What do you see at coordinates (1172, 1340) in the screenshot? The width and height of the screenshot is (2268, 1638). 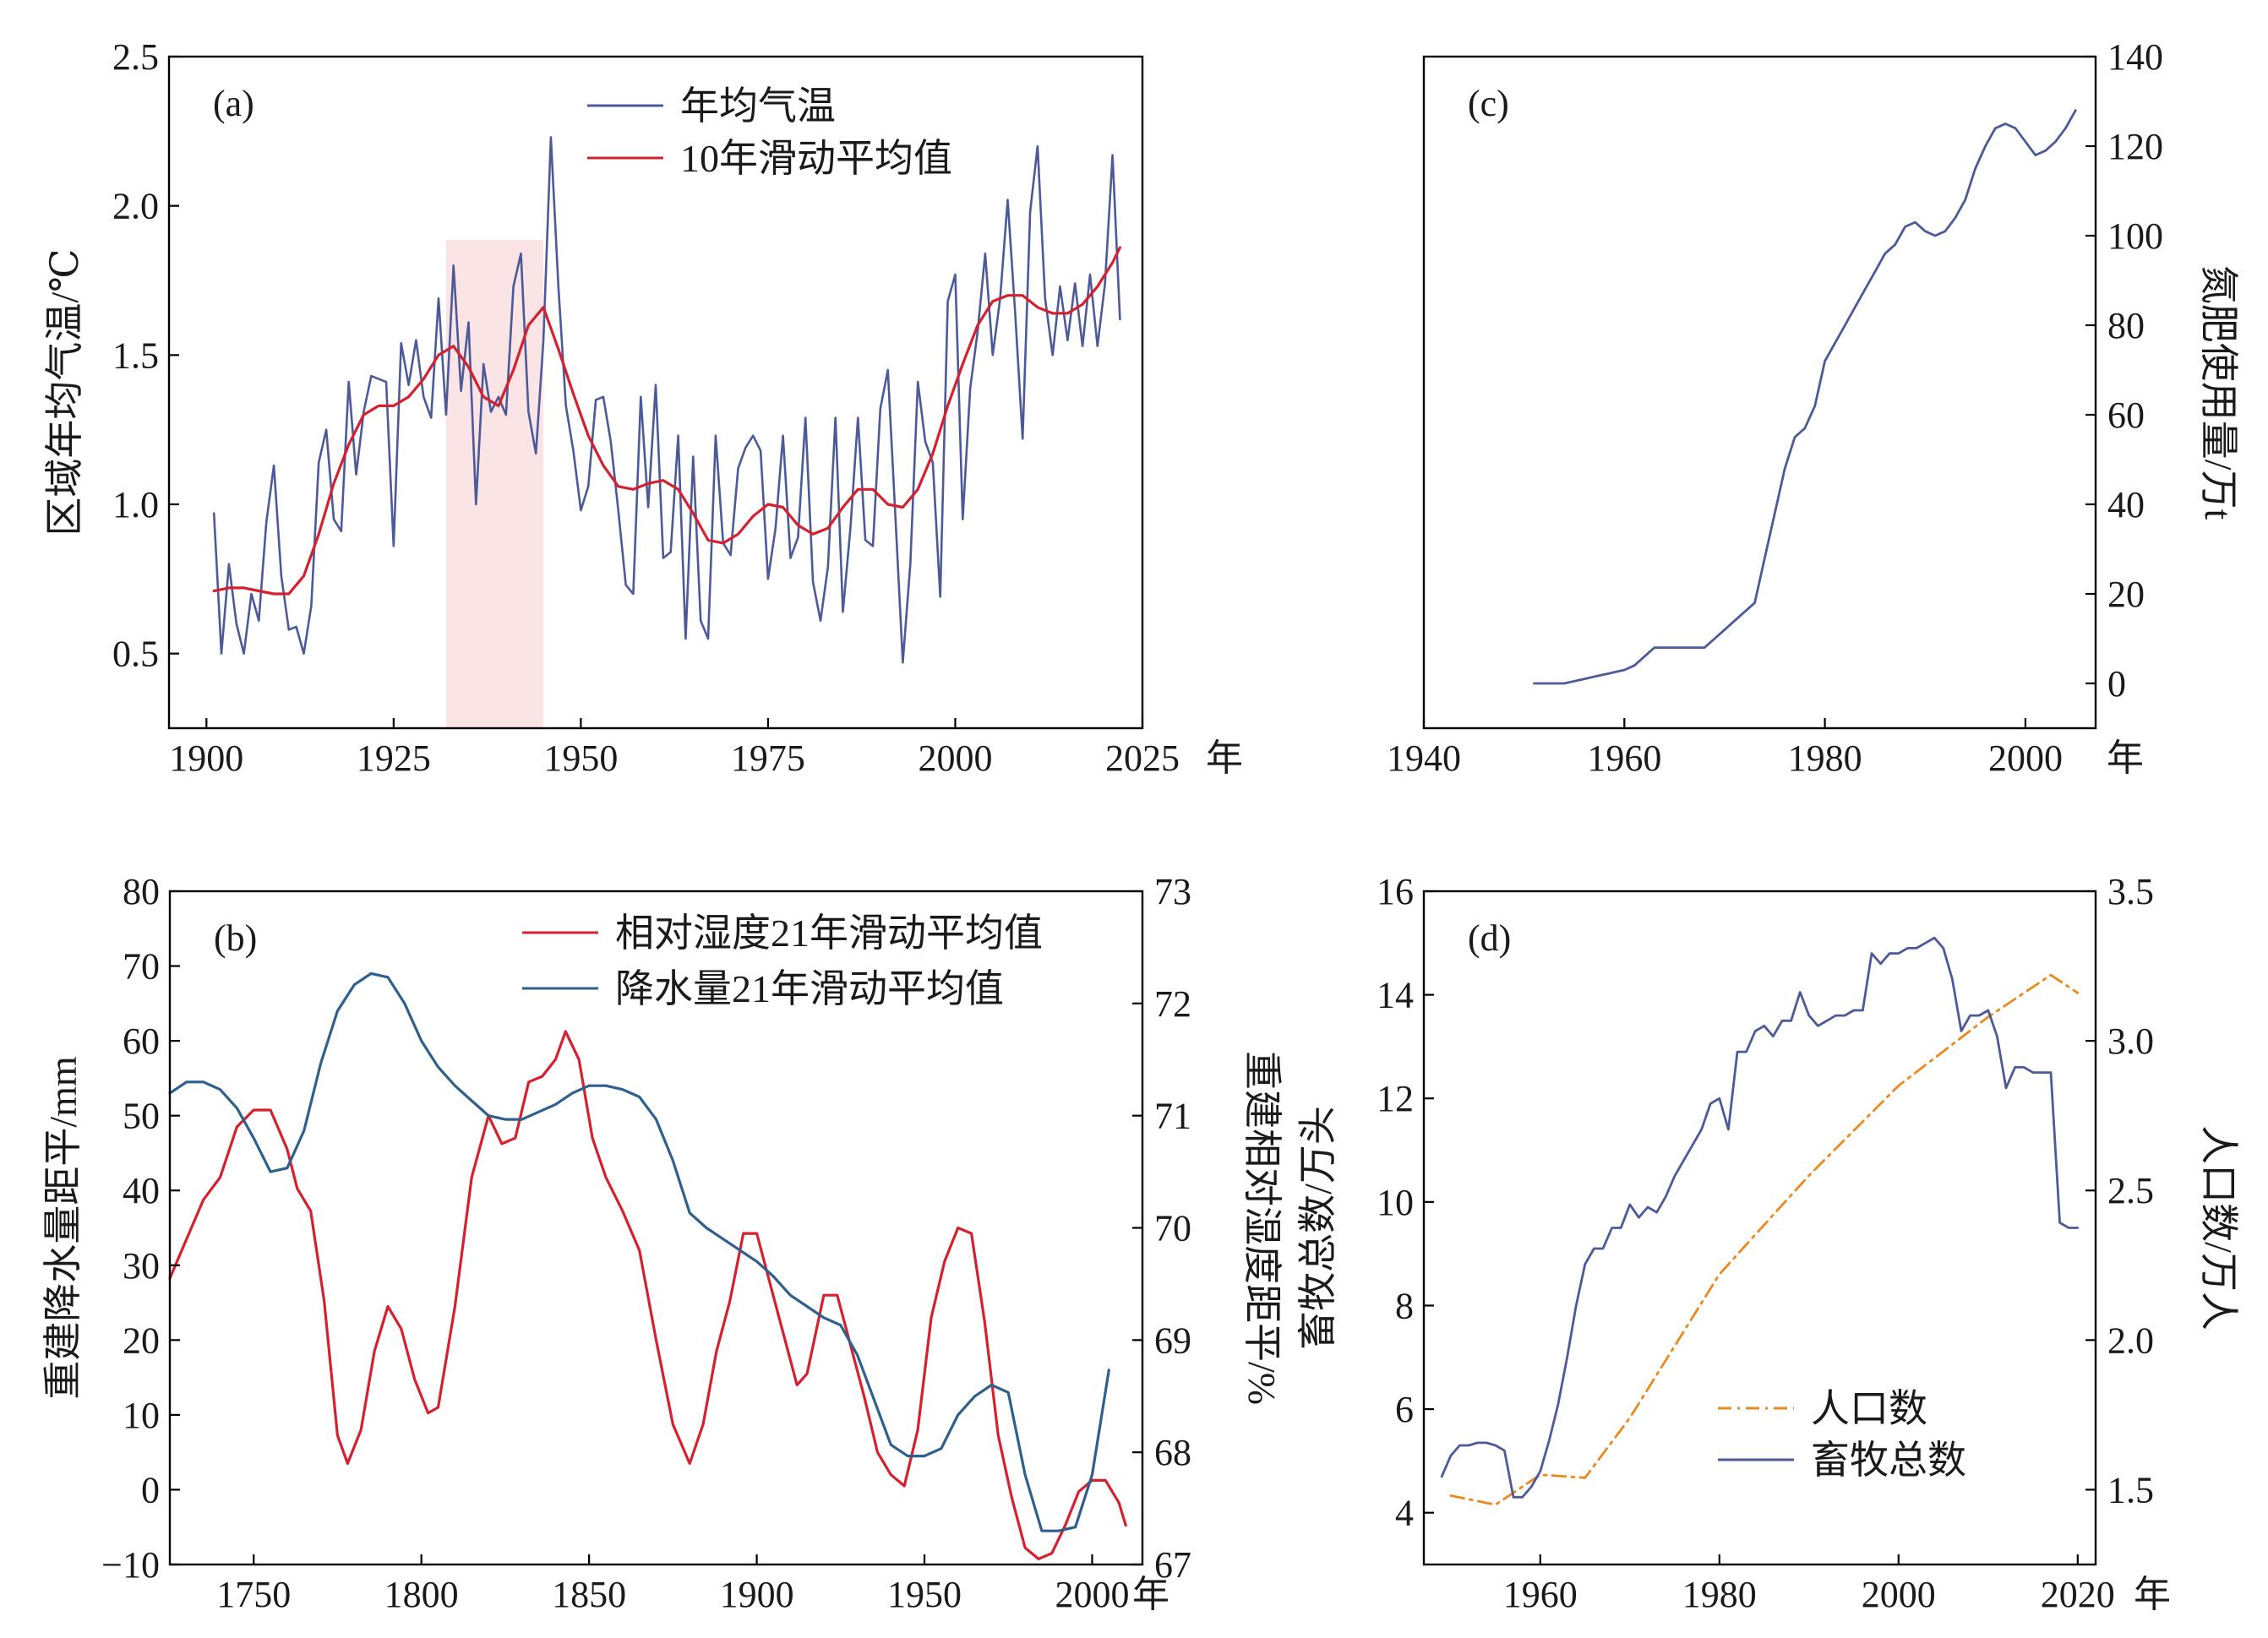 I see `y2-tick-label: 69` at bounding box center [1172, 1340].